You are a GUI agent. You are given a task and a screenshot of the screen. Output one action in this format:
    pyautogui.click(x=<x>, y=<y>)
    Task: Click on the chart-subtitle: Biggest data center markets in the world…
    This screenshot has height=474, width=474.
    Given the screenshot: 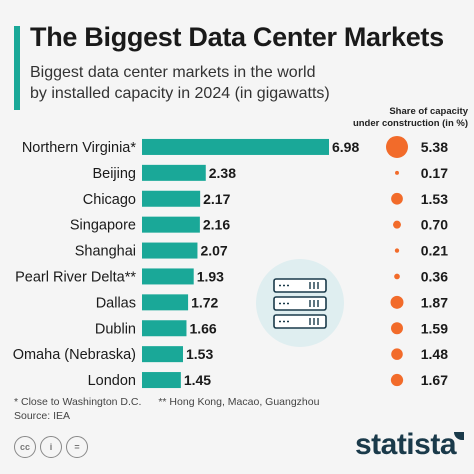 What is the action you would take?
    pyautogui.click(x=240, y=83)
    